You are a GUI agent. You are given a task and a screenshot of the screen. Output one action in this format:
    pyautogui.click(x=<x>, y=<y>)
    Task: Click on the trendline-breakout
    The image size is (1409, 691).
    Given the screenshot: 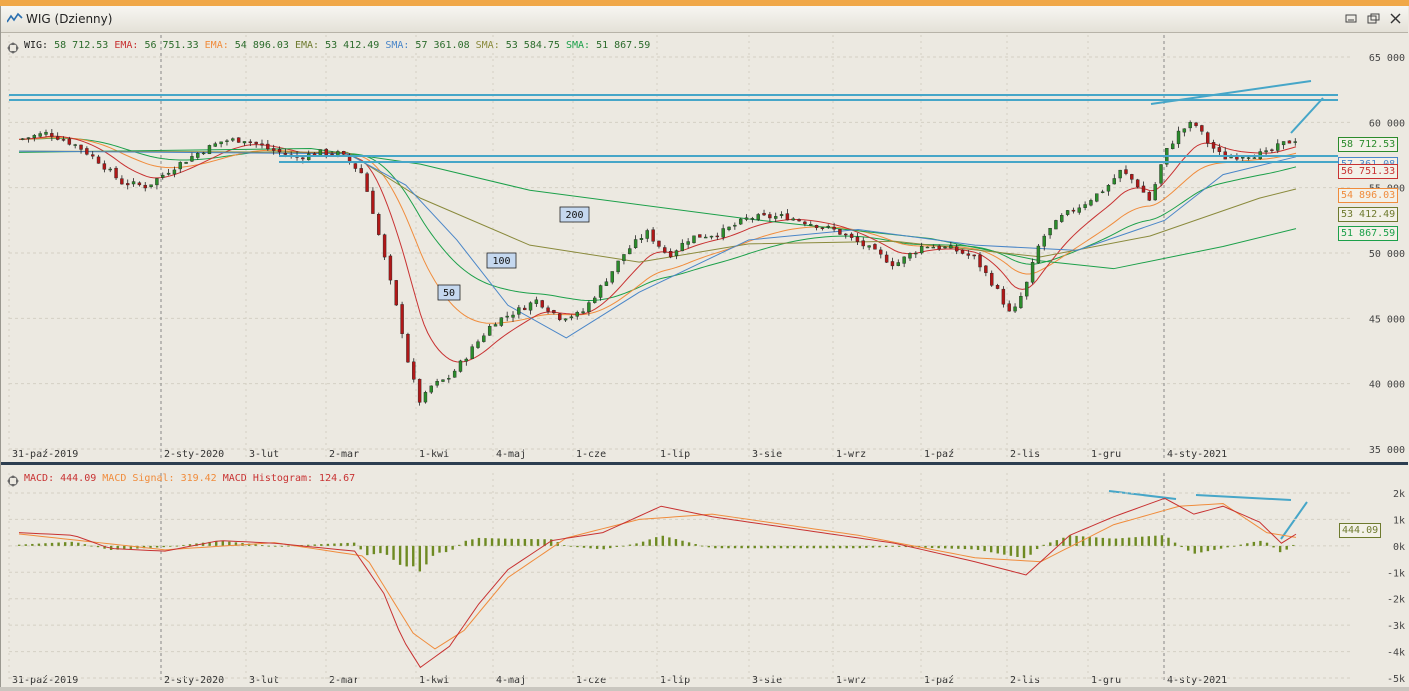 What is the action you would take?
    pyautogui.click(x=1307, y=115)
    